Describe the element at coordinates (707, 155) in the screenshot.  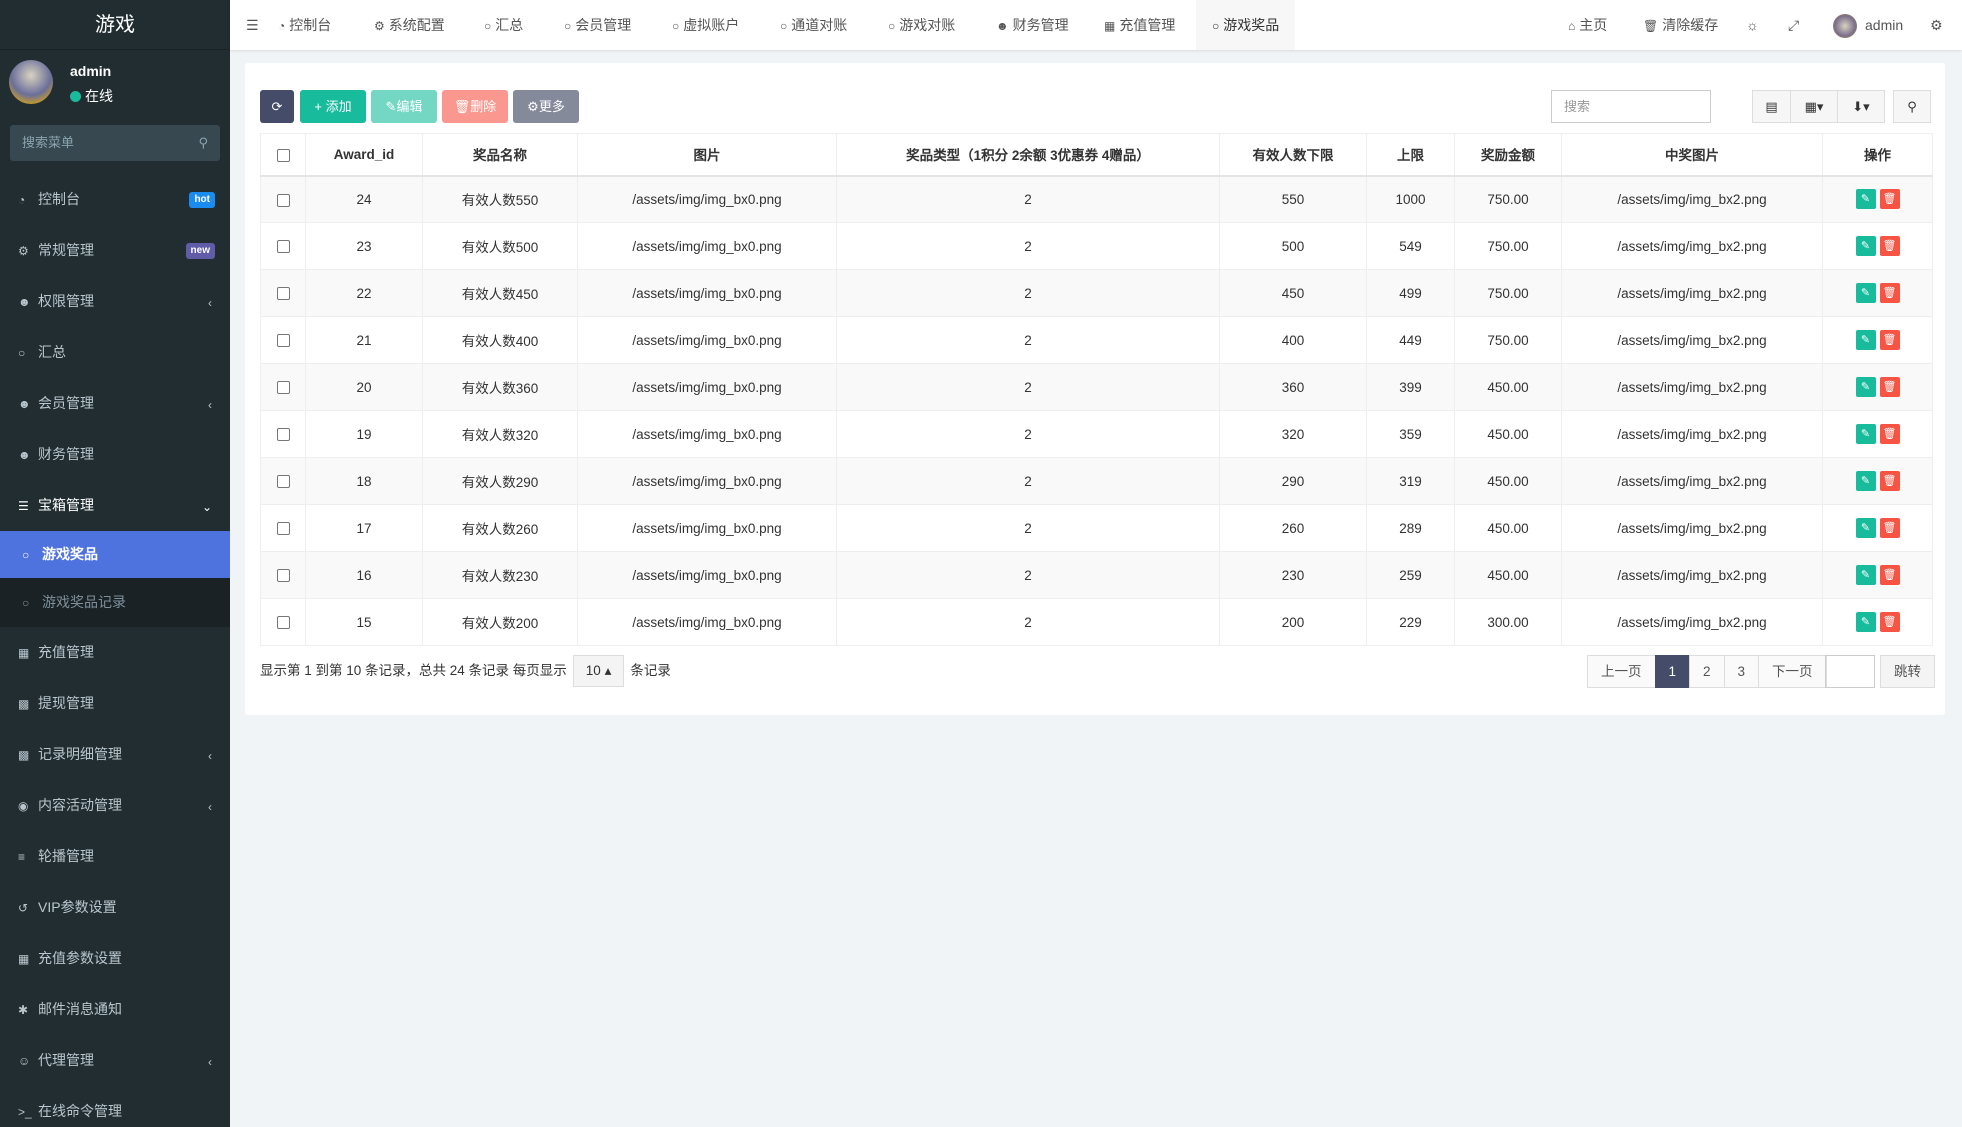
I see `column-header: 图片` at that location.